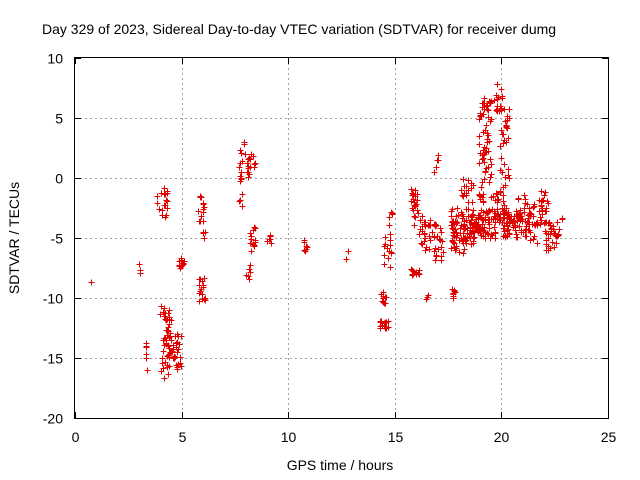  What do you see at coordinates (59, 179) in the screenshot?
I see `y-tick-label: 0` at bounding box center [59, 179].